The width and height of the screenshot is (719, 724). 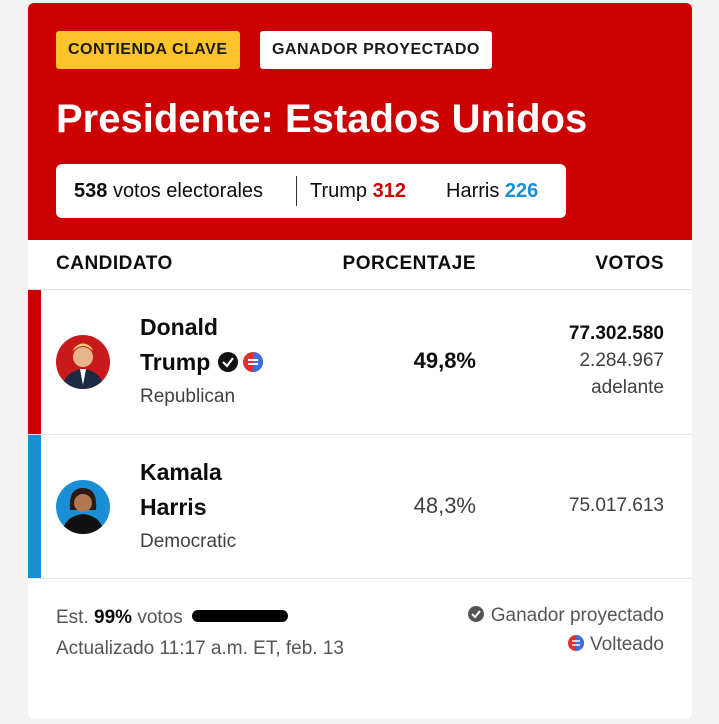 What do you see at coordinates (376, 50) in the screenshot?
I see `badge: GANADOR PROYECTADO` at bounding box center [376, 50].